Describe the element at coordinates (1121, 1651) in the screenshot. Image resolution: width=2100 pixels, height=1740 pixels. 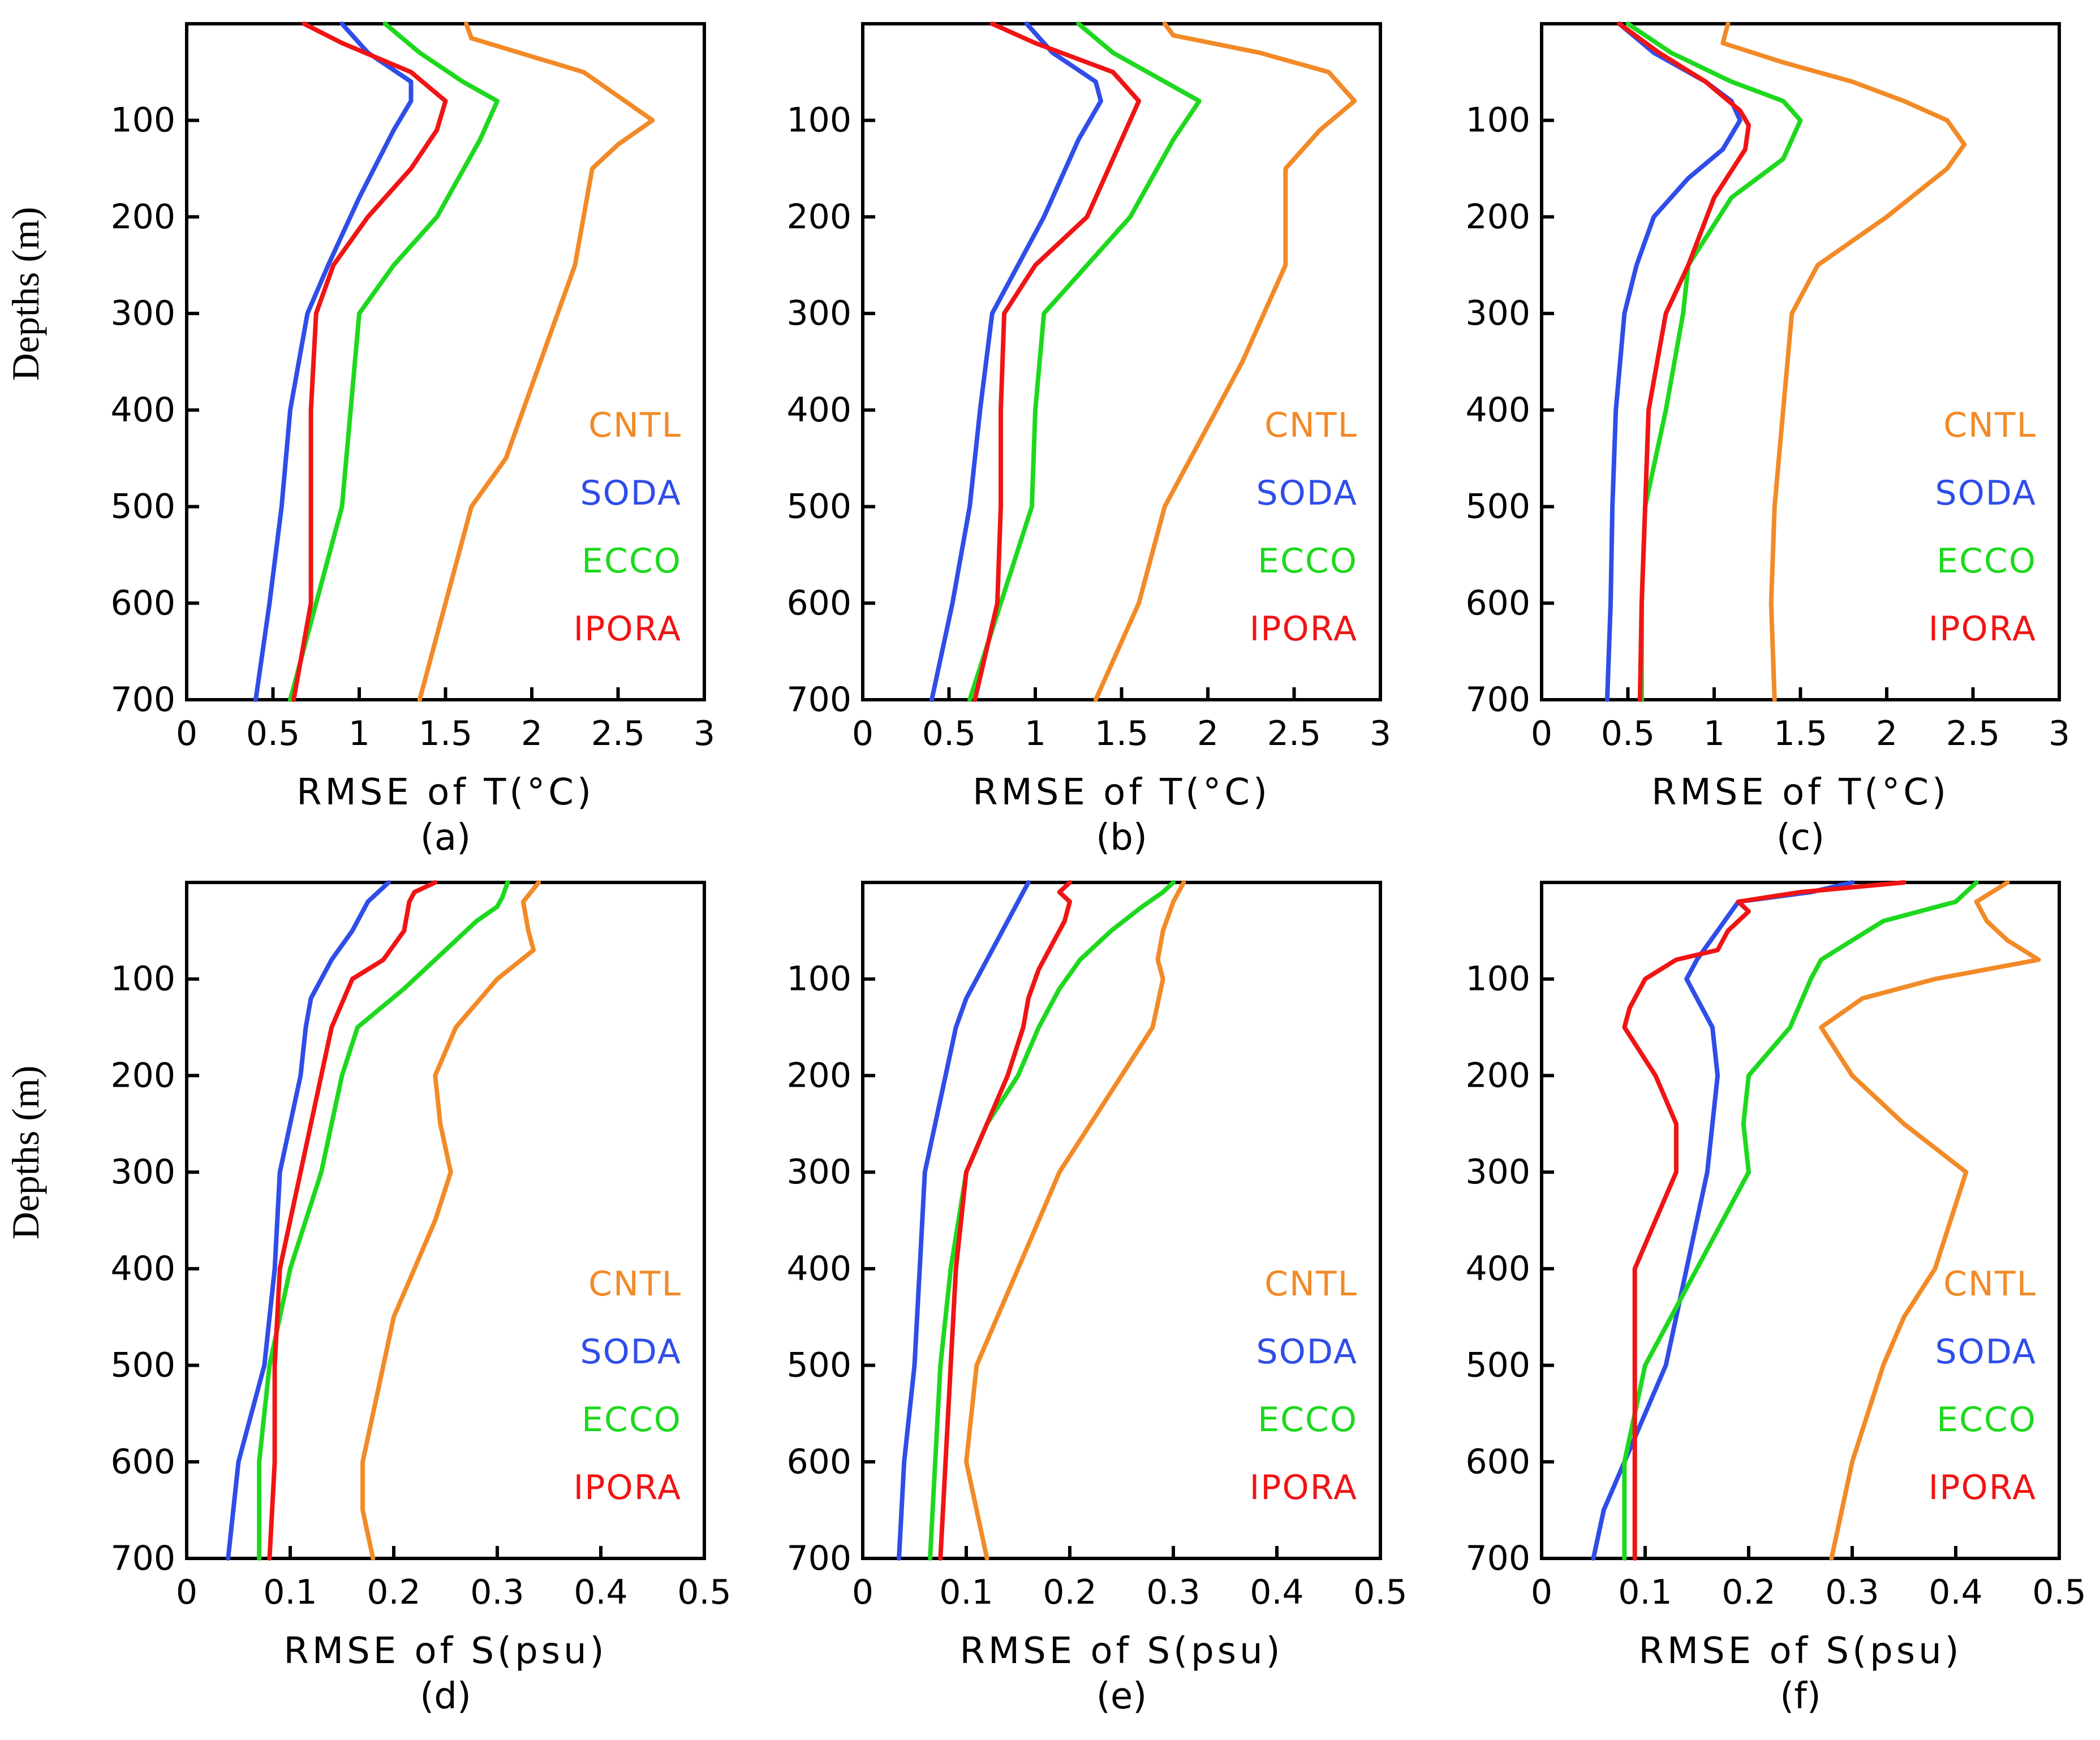
I see `x-axis-title: RMSE of S(psu)` at that location.